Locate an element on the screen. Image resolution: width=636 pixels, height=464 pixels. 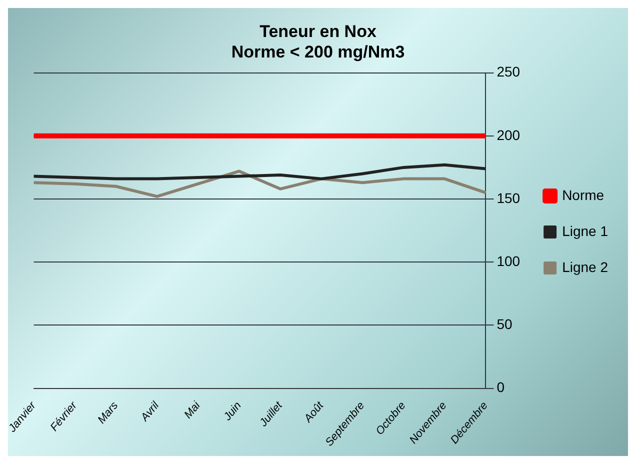
y-tick-label: 0 is located at coordinates (500, 387).